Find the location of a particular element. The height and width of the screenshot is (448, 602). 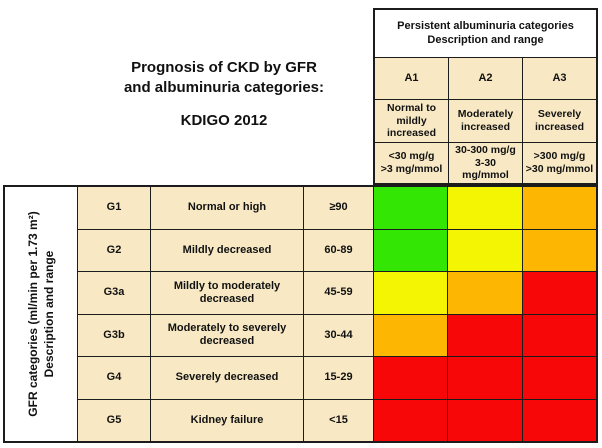

risk-cell-g3a-a3 is located at coordinates (559, 293).